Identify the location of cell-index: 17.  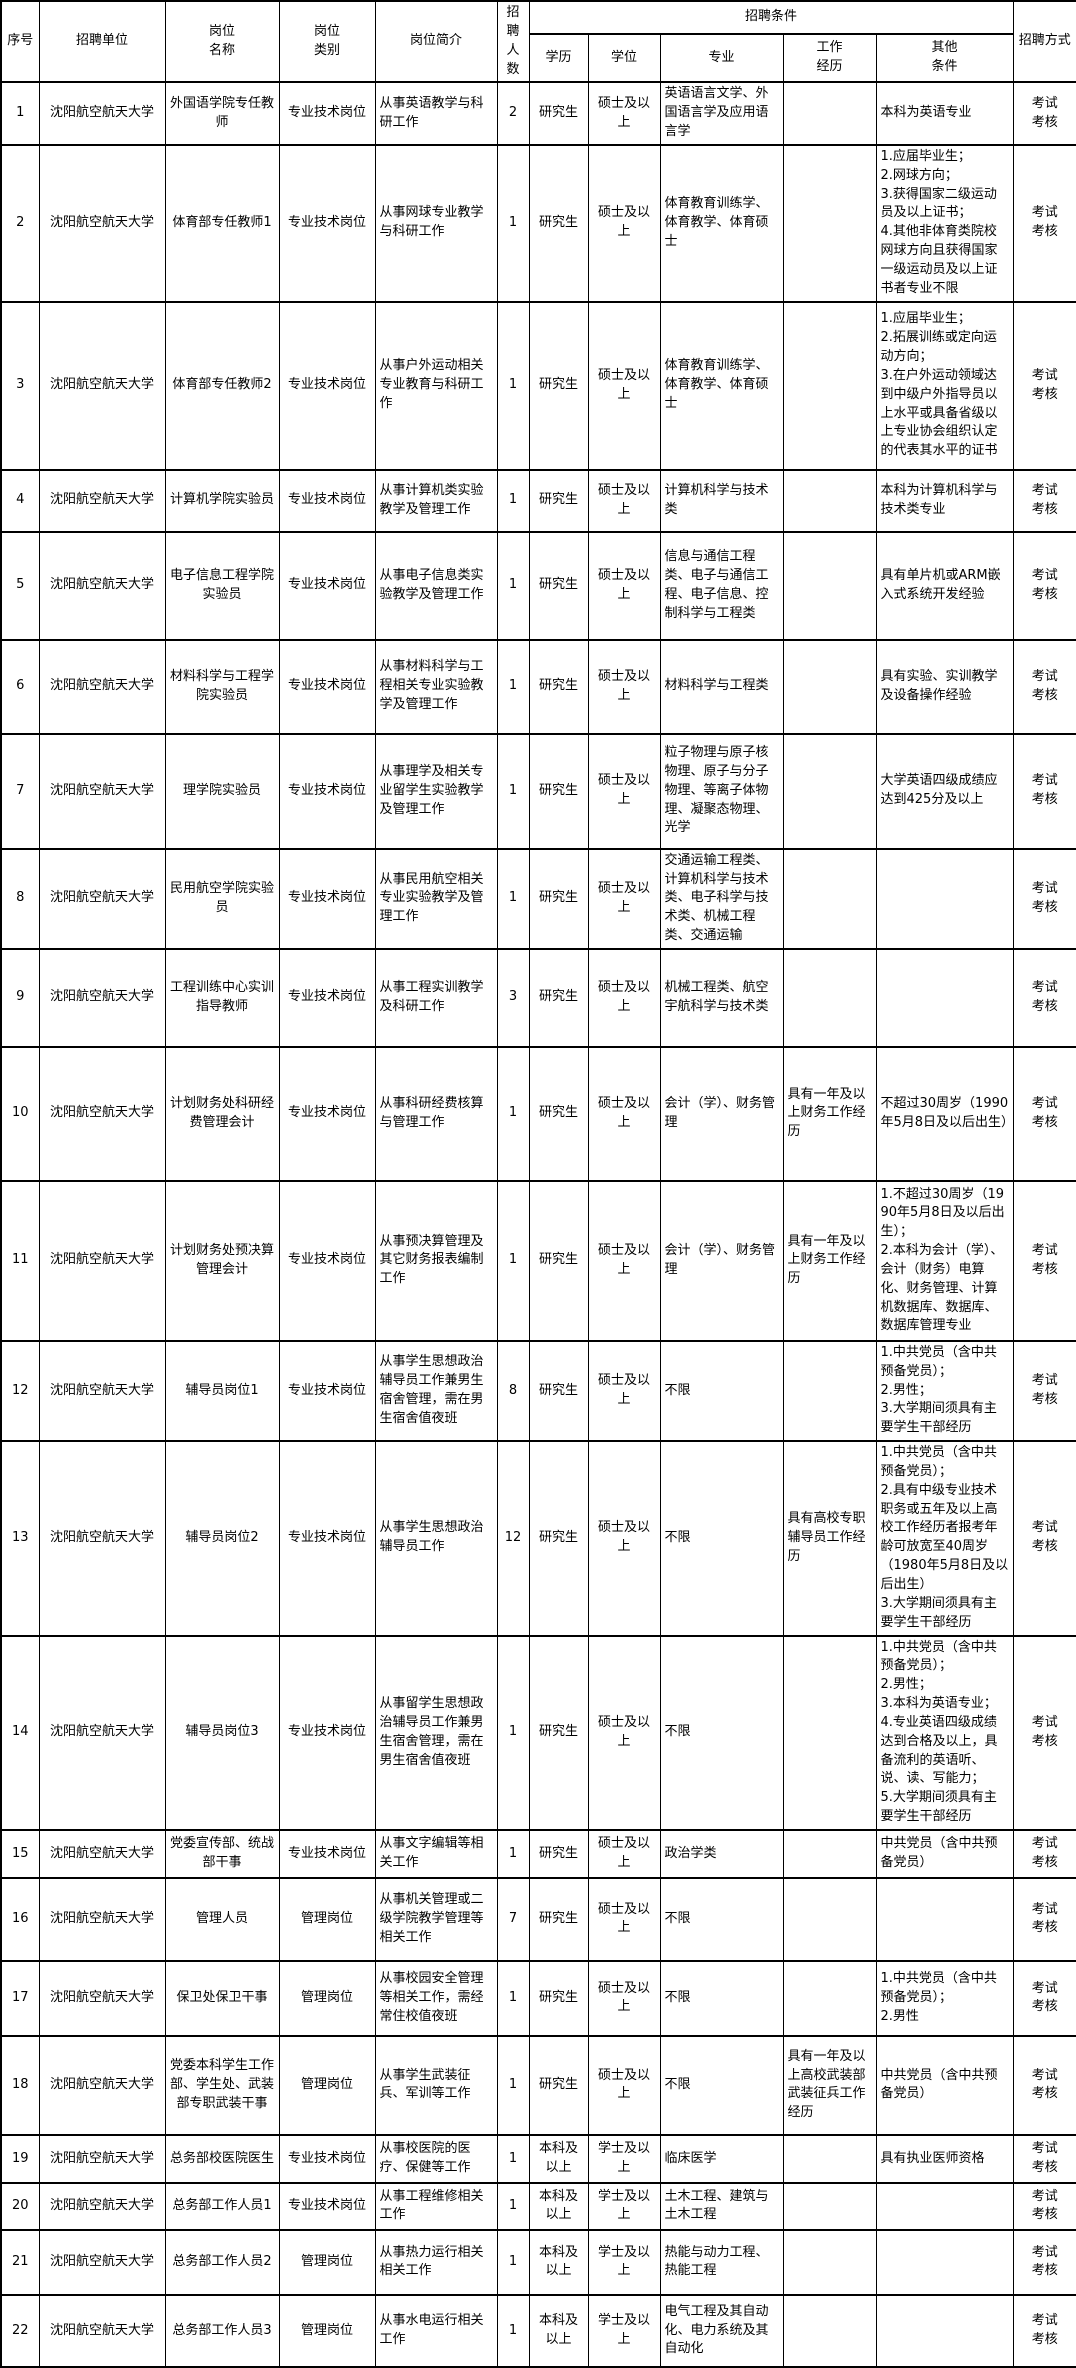
(20, 1998).